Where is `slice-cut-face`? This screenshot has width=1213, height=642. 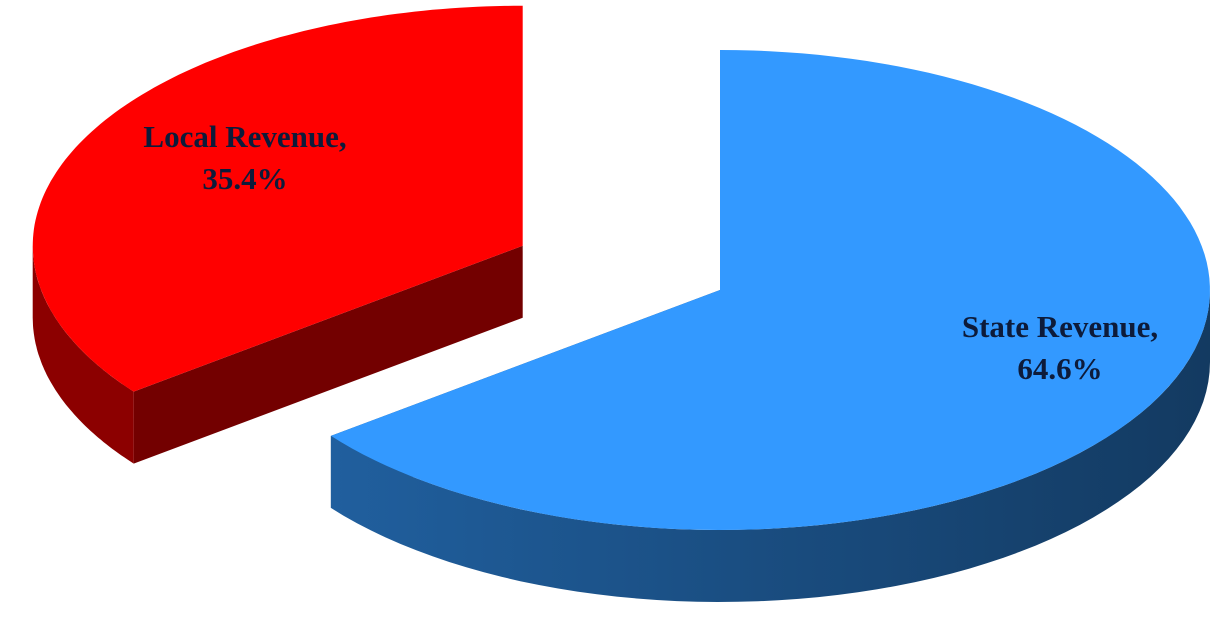
slice-cut-face is located at coordinates (328, 354).